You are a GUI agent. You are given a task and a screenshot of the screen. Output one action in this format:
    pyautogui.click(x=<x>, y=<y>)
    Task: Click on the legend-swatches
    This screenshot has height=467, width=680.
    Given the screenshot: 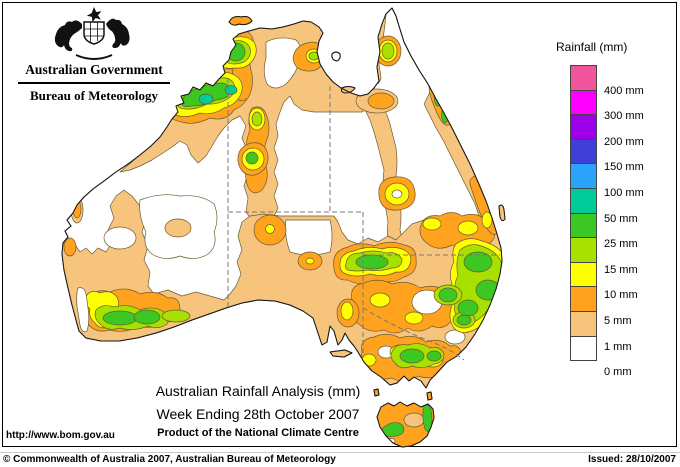 What is the action you would take?
    pyautogui.click(x=583, y=213)
    